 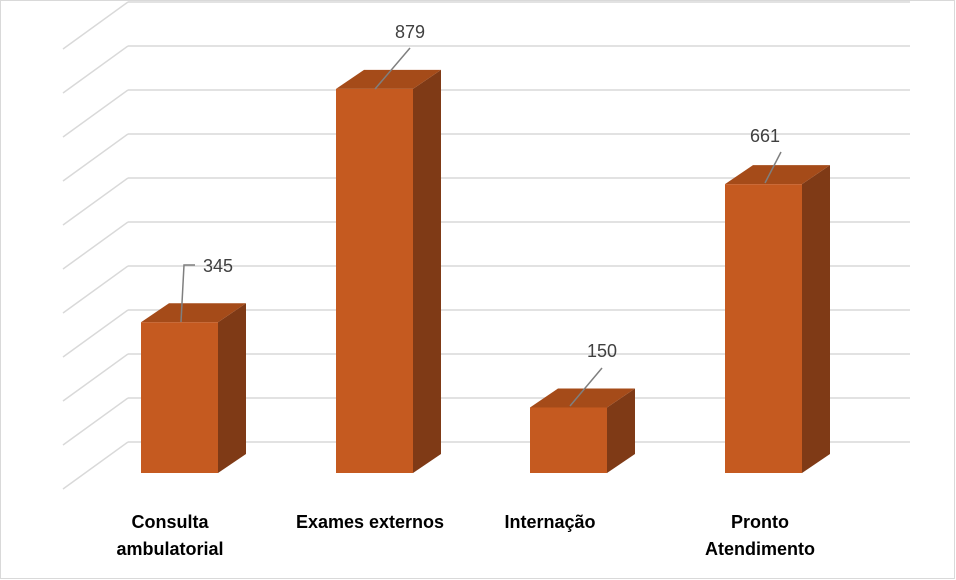 I want to click on data-label: 345, so click(x=218, y=266).